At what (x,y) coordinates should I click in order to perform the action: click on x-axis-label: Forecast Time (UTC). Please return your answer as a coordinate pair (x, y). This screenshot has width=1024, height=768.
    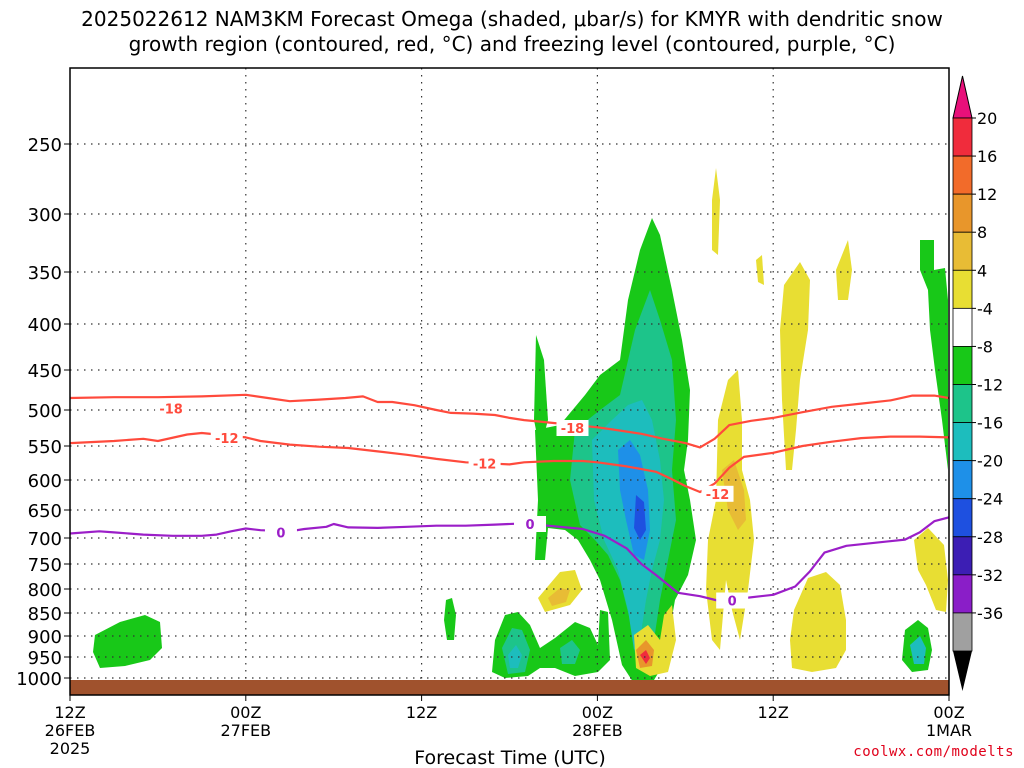
    Looking at the image, I should click on (509, 757).